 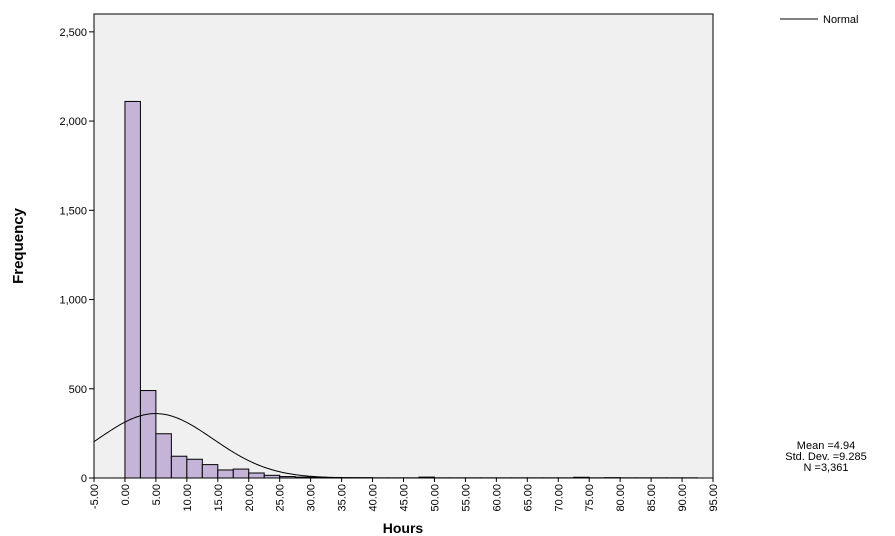 I want to click on x-tick-label: 65.00, so click(x=528, y=498).